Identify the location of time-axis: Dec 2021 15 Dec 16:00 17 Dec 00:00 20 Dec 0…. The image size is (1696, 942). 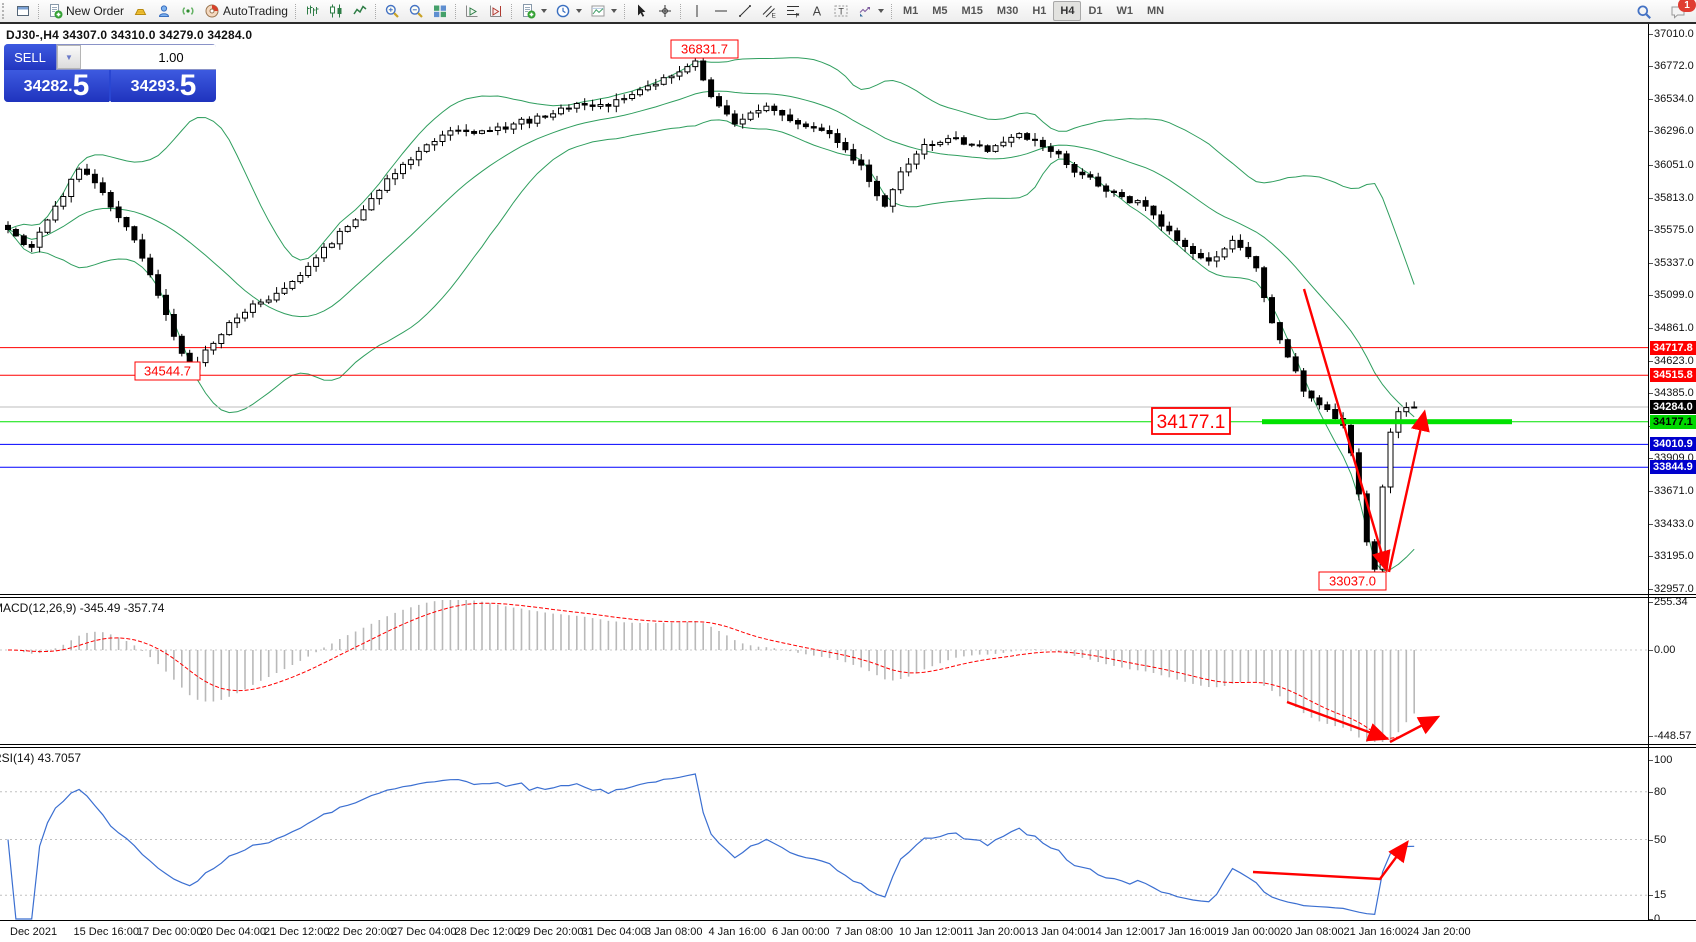
(848, 931).